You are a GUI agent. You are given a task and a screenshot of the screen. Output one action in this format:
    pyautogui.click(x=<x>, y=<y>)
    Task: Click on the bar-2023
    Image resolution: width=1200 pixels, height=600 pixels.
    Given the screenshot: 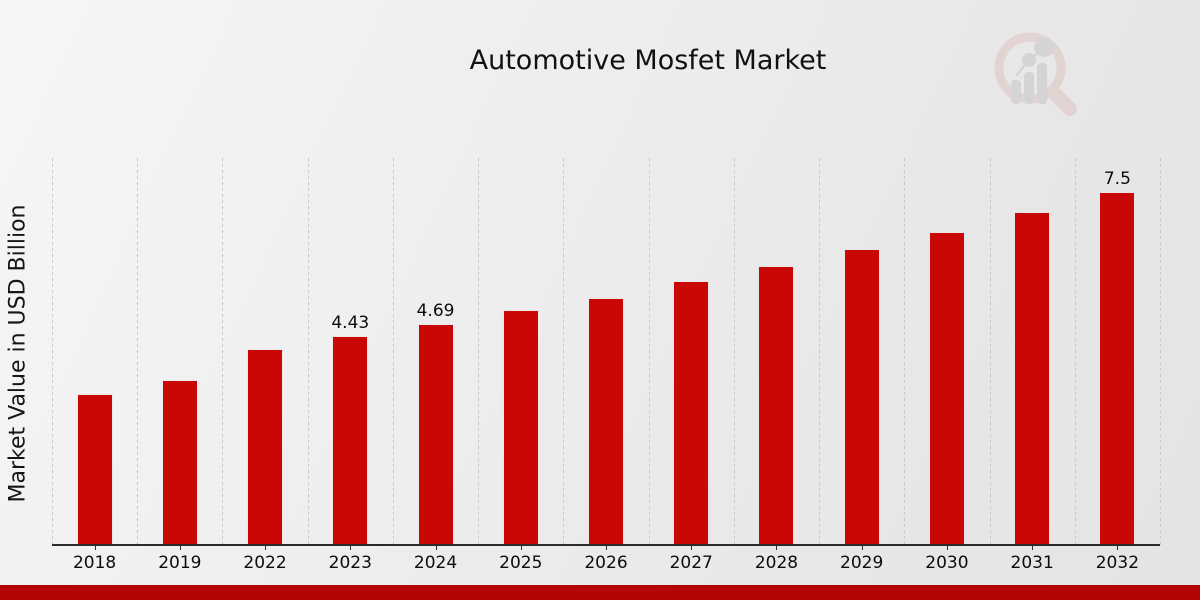 What is the action you would take?
    pyautogui.click(x=350, y=441)
    